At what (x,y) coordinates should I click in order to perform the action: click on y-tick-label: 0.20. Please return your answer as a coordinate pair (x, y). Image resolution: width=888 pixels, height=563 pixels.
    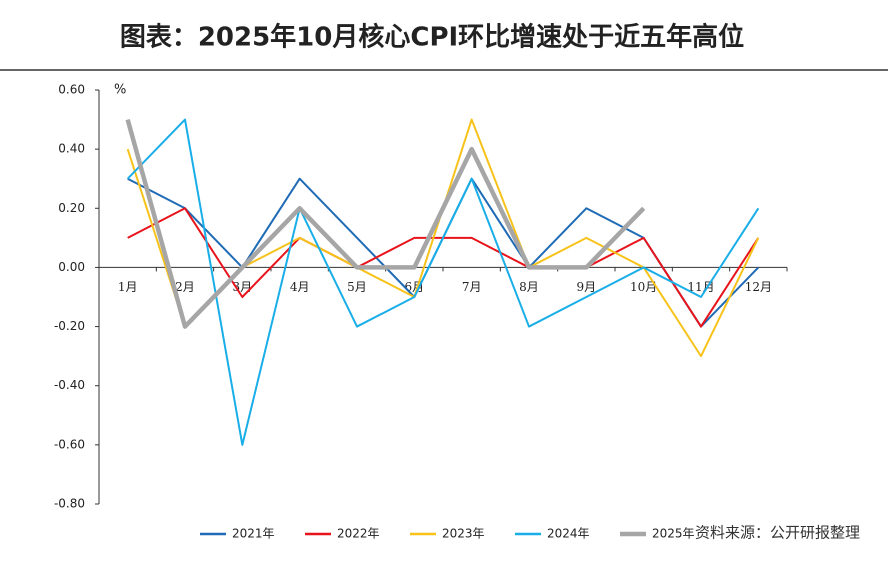
    Looking at the image, I should click on (71, 208).